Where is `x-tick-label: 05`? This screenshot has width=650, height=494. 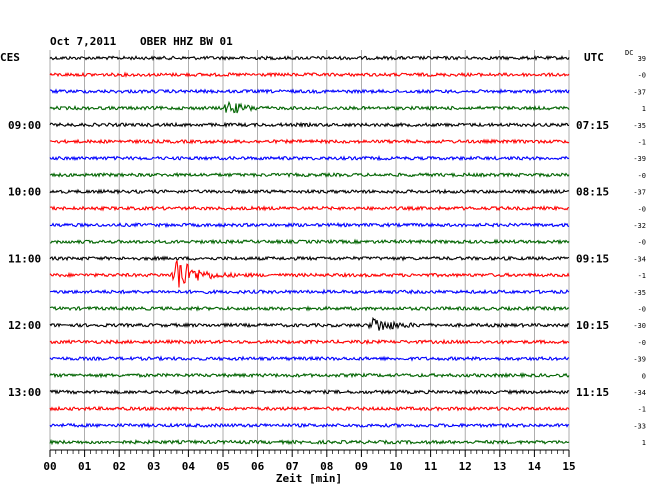 x-tick-label: 05 is located at coordinates (222, 466).